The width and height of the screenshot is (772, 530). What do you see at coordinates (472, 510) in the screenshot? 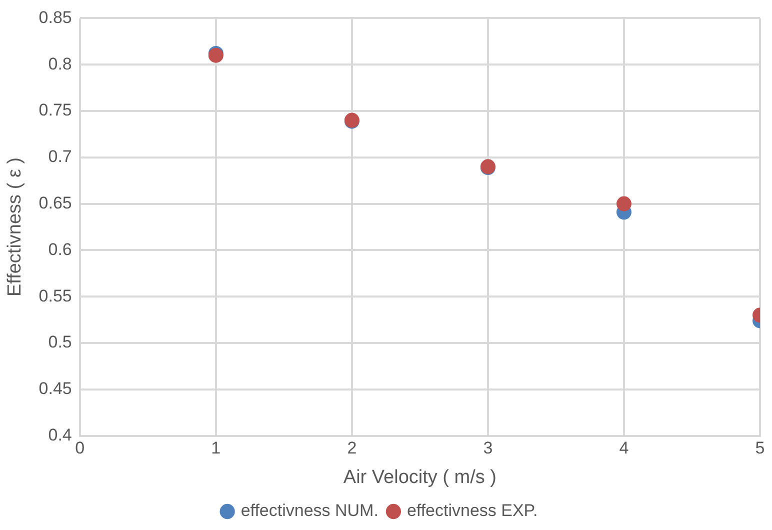
I see `legend-label: effectivness EXP.` at bounding box center [472, 510].